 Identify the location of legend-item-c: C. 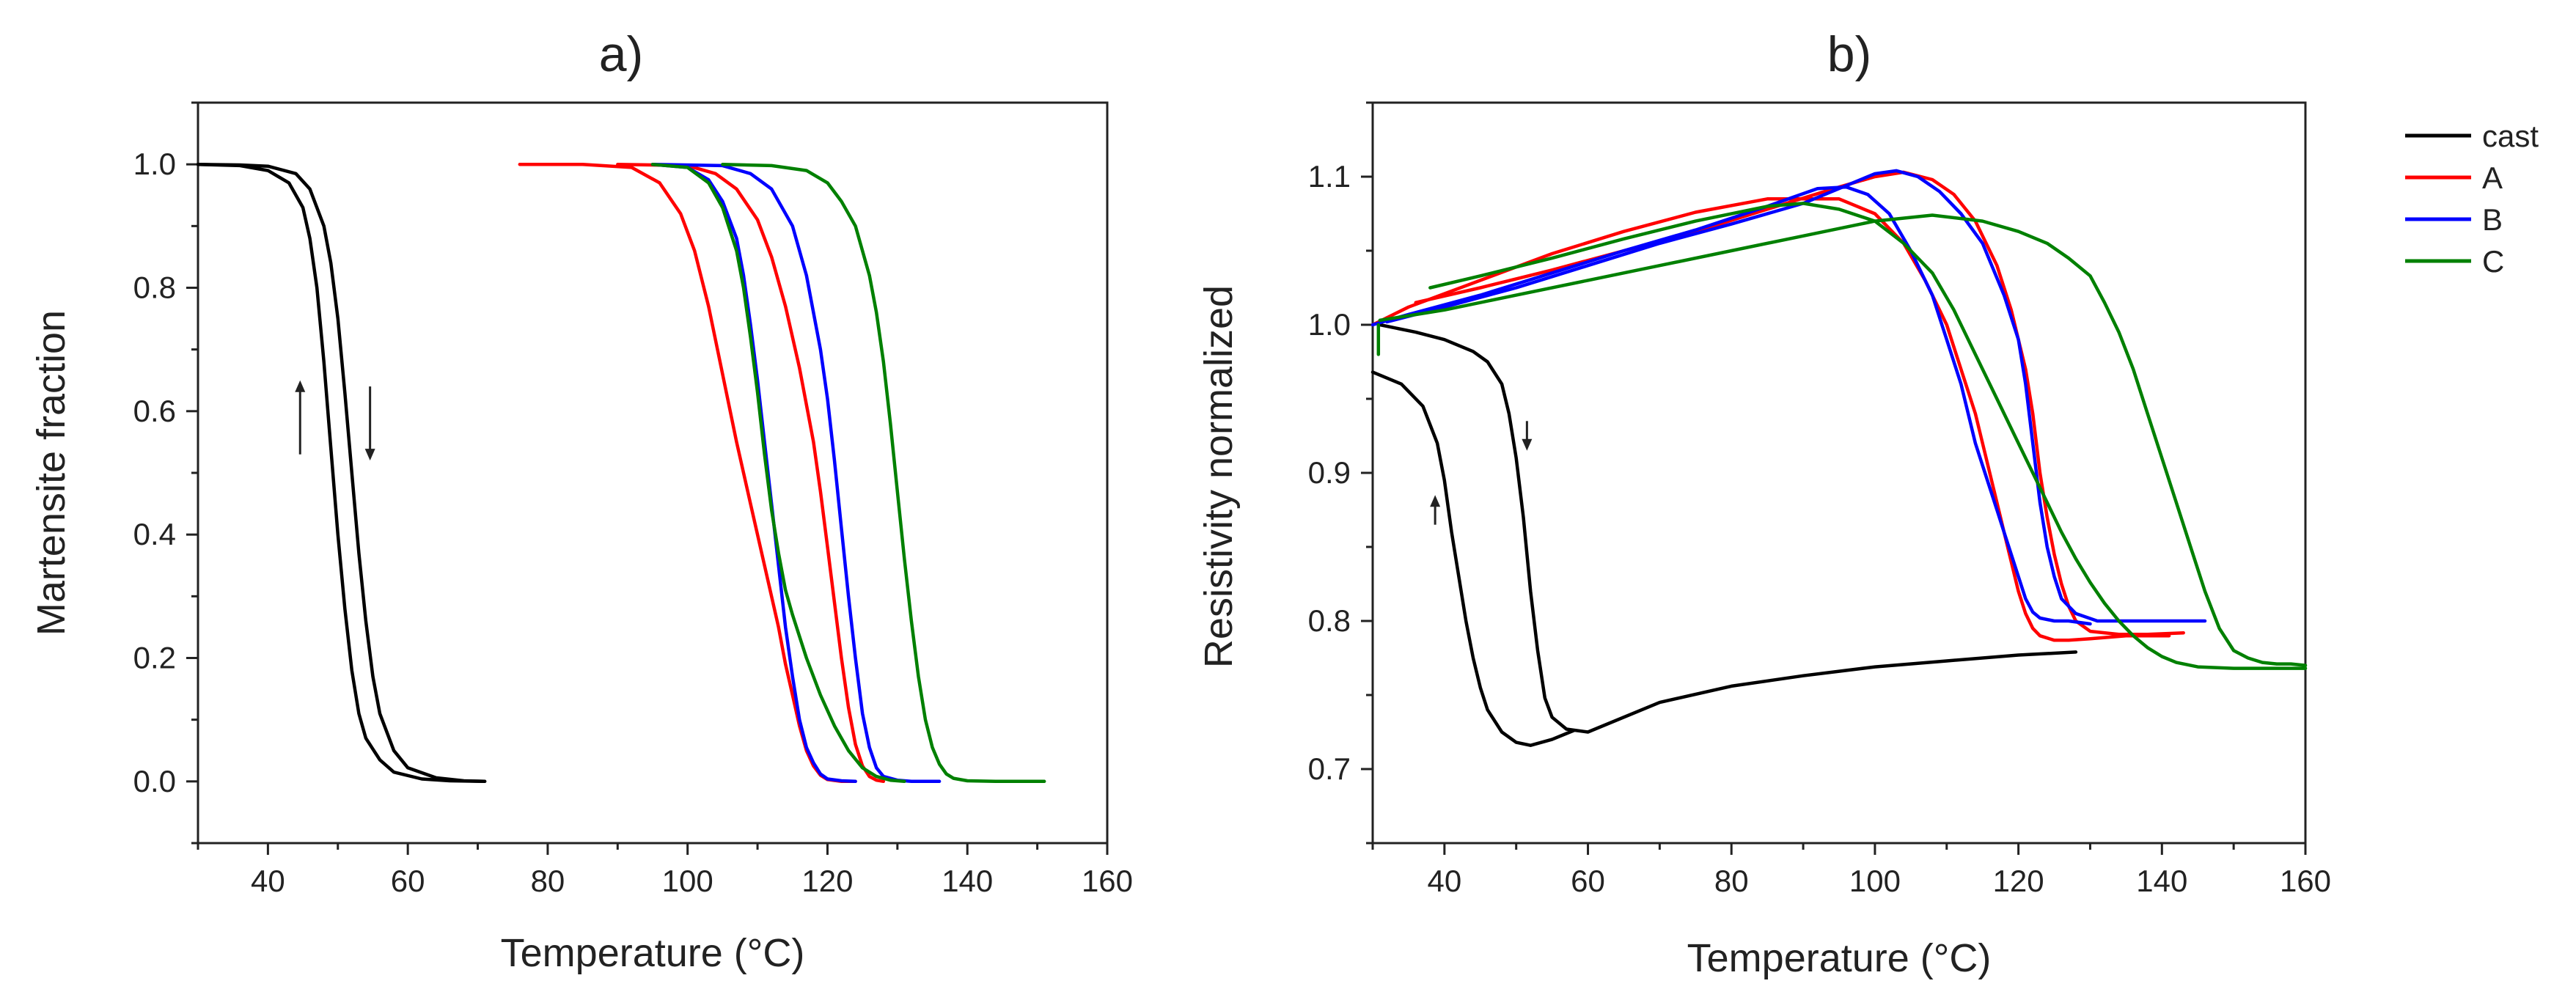
(2455, 262).